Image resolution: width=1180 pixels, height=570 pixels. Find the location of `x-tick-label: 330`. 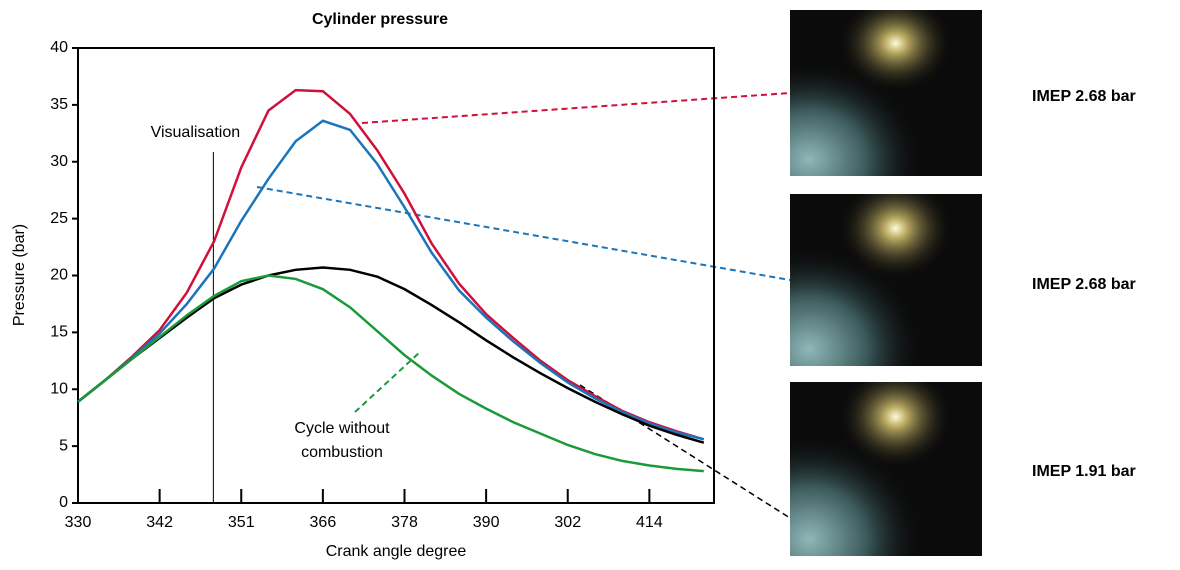

x-tick-label: 330 is located at coordinates (78, 522).